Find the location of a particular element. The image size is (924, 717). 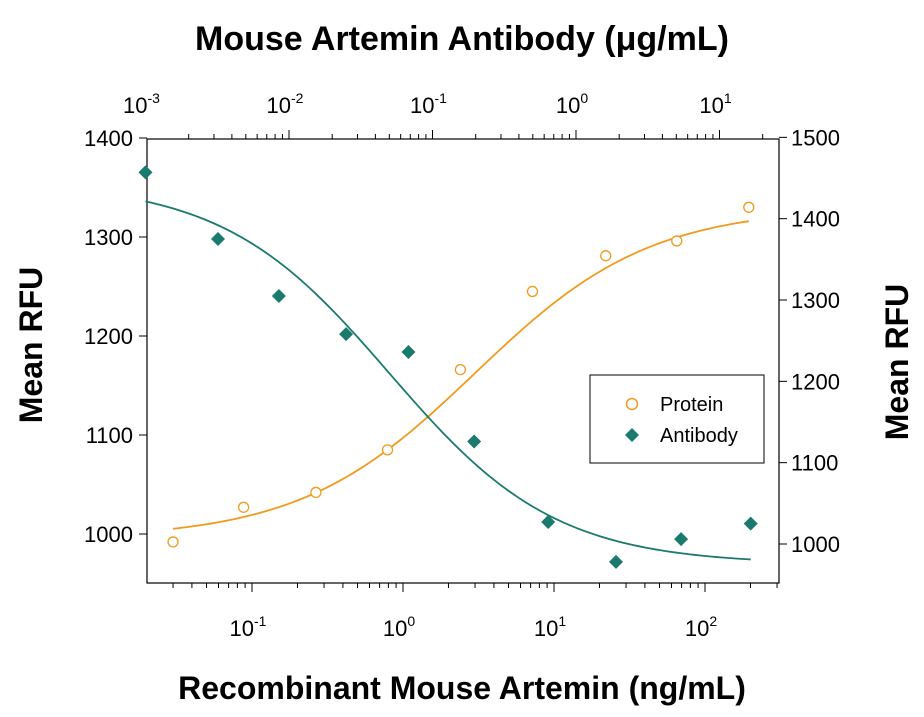

x-tick-label: 10⁰ is located at coordinates (399, 627).